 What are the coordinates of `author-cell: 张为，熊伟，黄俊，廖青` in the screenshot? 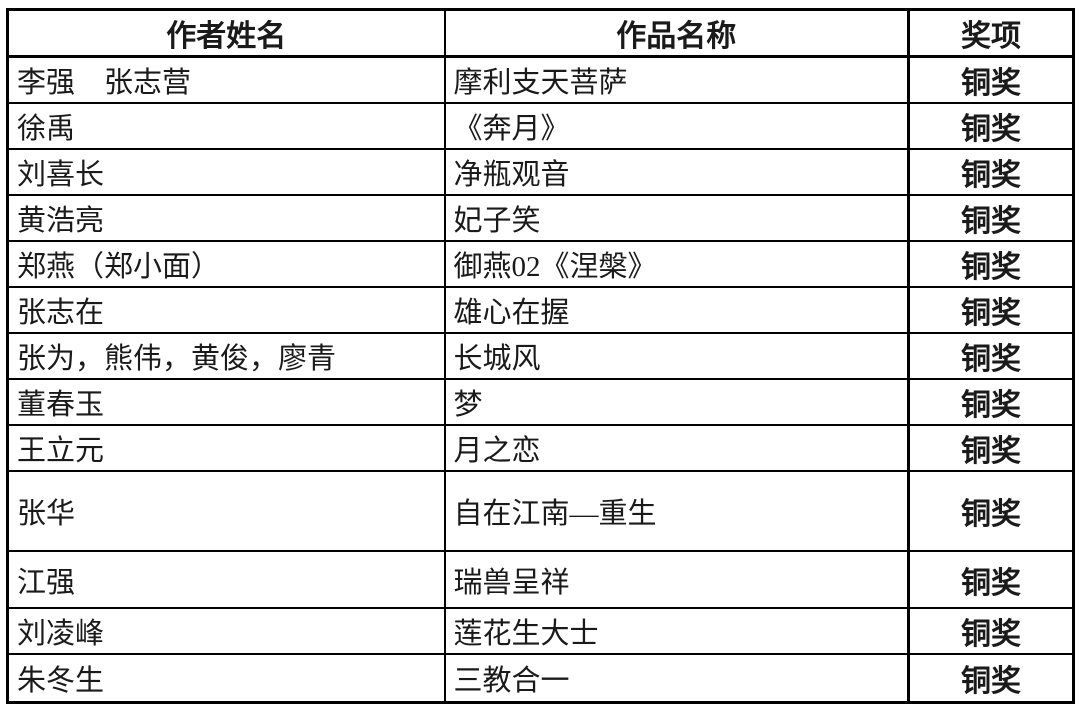 It's located at (226, 356).